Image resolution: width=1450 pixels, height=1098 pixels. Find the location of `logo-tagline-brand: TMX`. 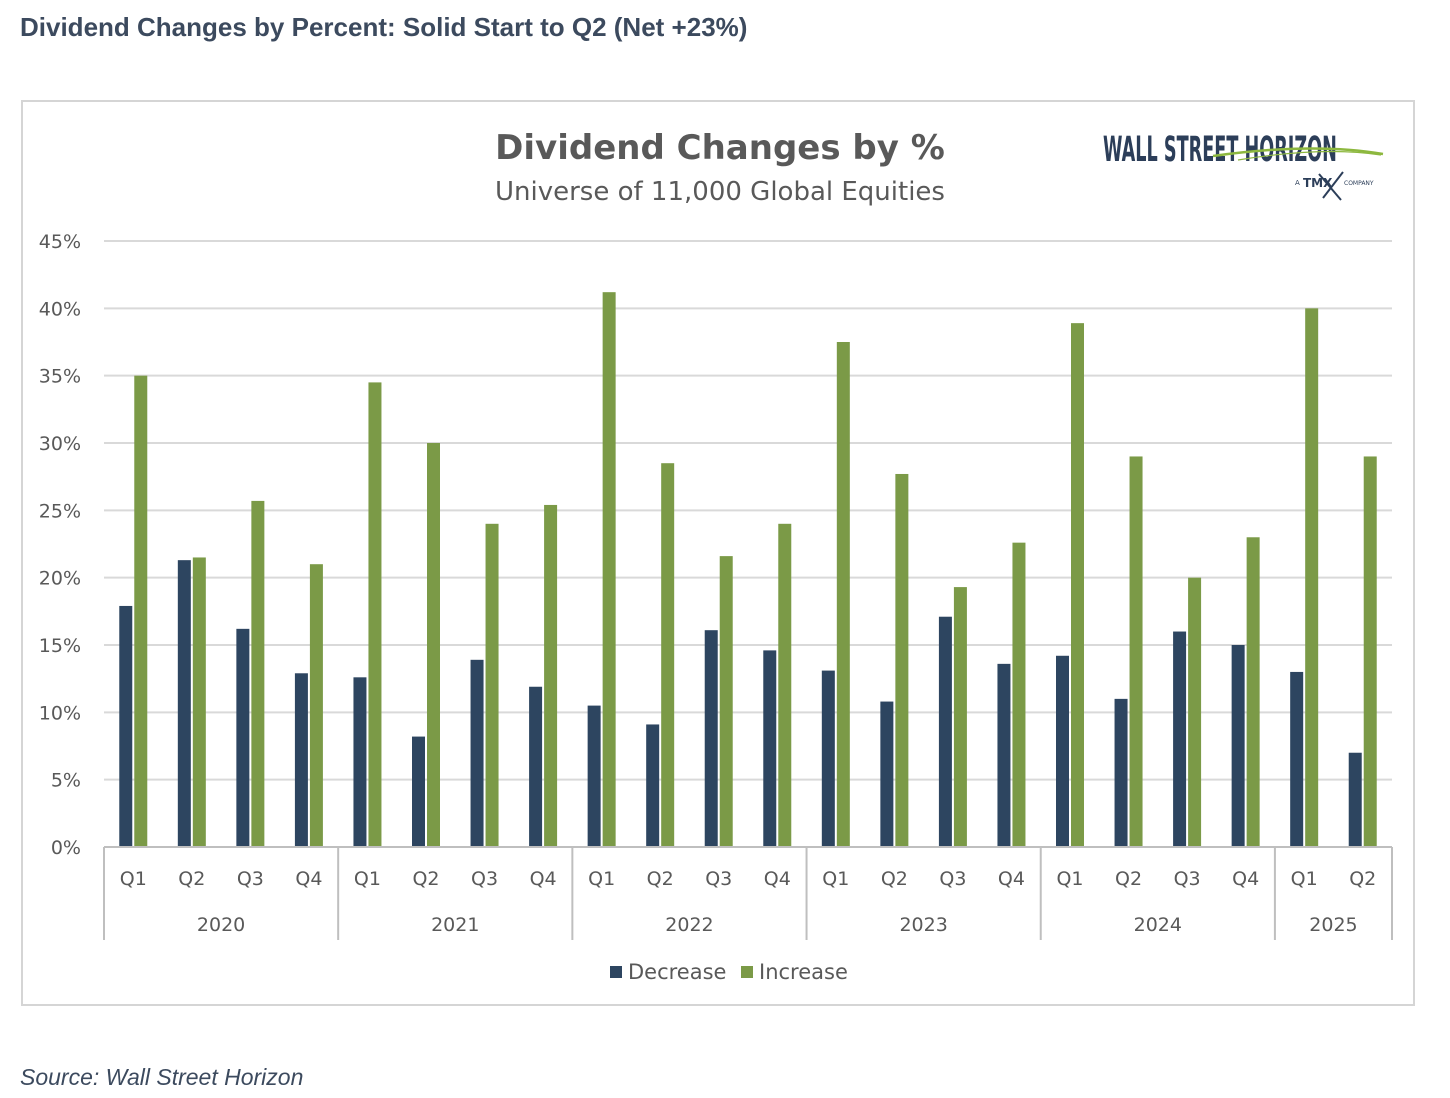

logo-tagline-brand: TMX is located at coordinates (1318, 183).